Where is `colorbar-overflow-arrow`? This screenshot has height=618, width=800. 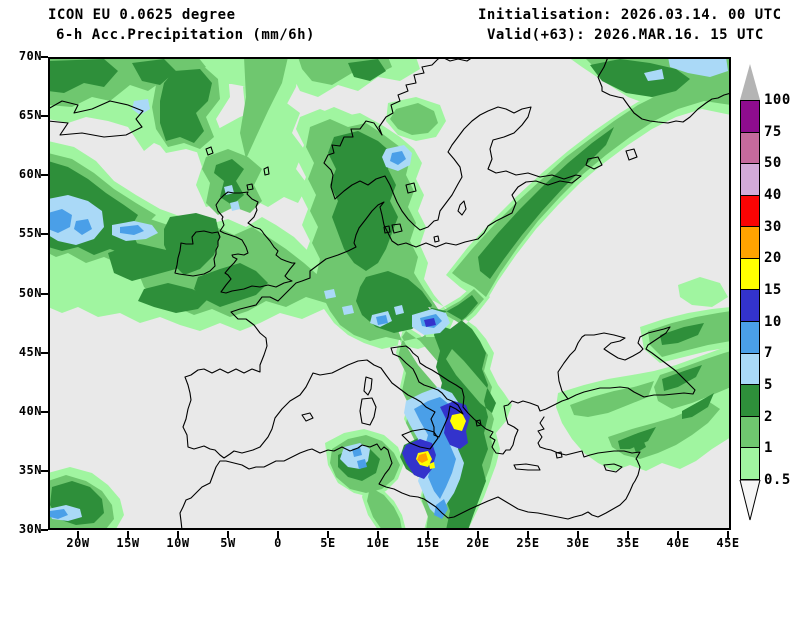 colorbar-overflow-arrow is located at coordinates (750, 82).